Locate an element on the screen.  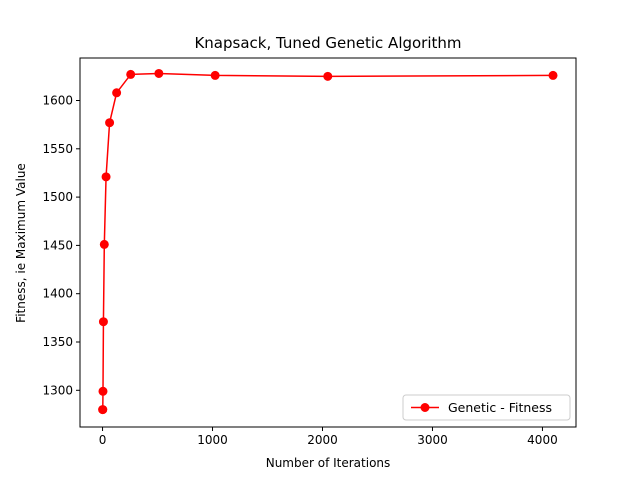
x-tick-label: 2000 is located at coordinates (322, 440).